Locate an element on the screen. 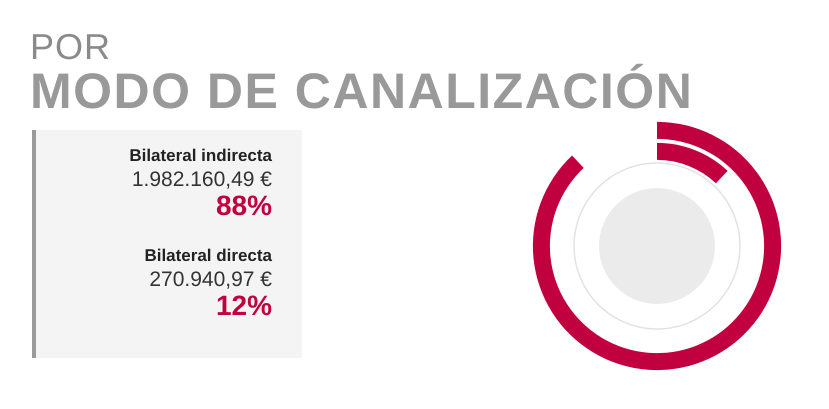 The height and width of the screenshot is (409, 829). data-label: 88% is located at coordinates (243, 206).